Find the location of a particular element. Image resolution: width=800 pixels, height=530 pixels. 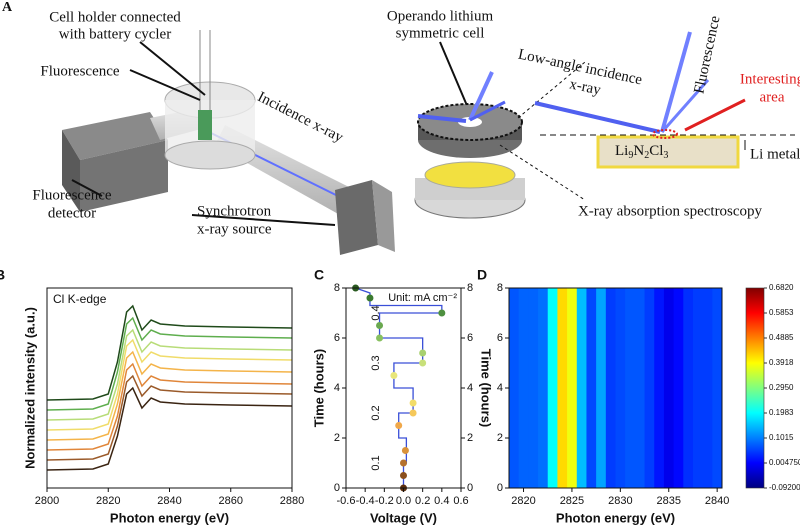

colorbar-tick-label: -0.09200 is located at coordinates (784, 487).